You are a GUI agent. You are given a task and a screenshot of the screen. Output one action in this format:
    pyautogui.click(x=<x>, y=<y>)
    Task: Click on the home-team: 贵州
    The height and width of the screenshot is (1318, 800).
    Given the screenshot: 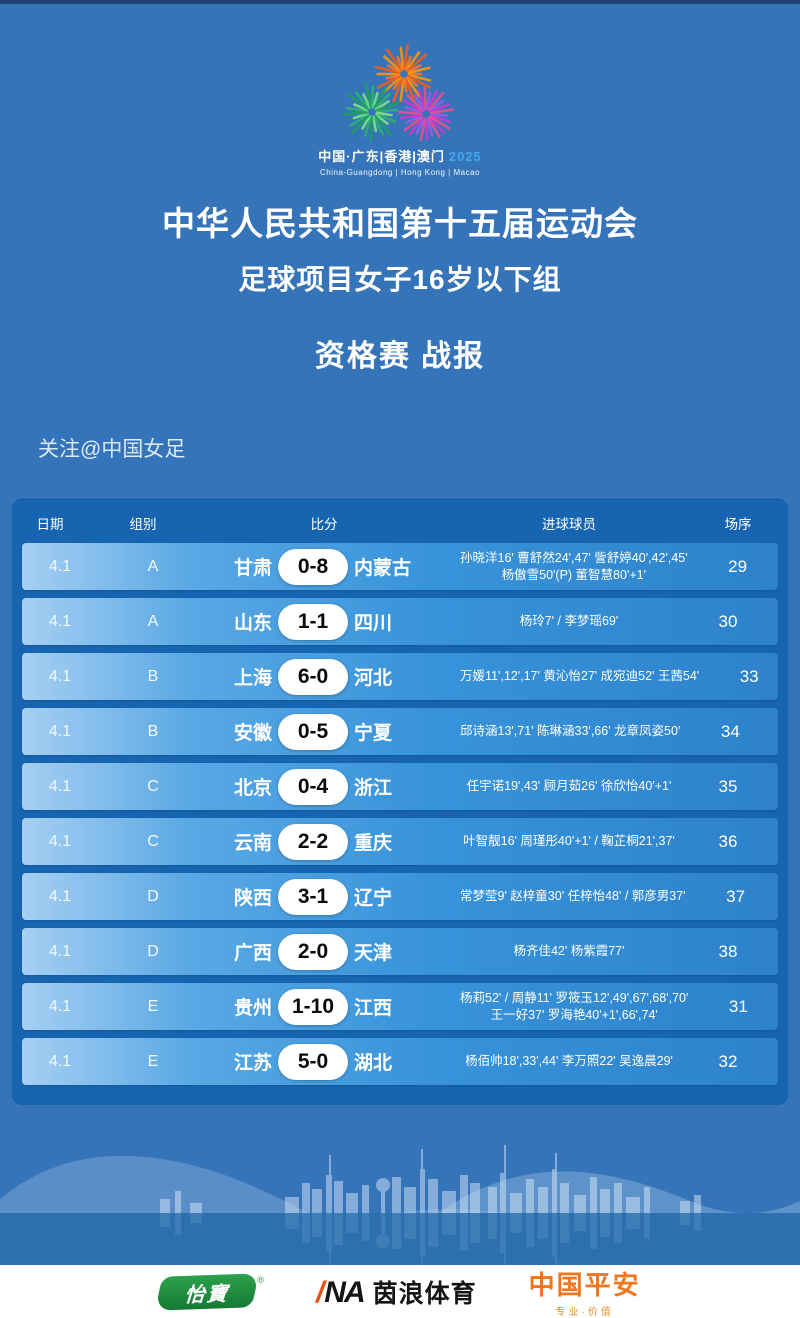 What is the action you would take?
    pyautogui.click(x=252, y=1008)
    